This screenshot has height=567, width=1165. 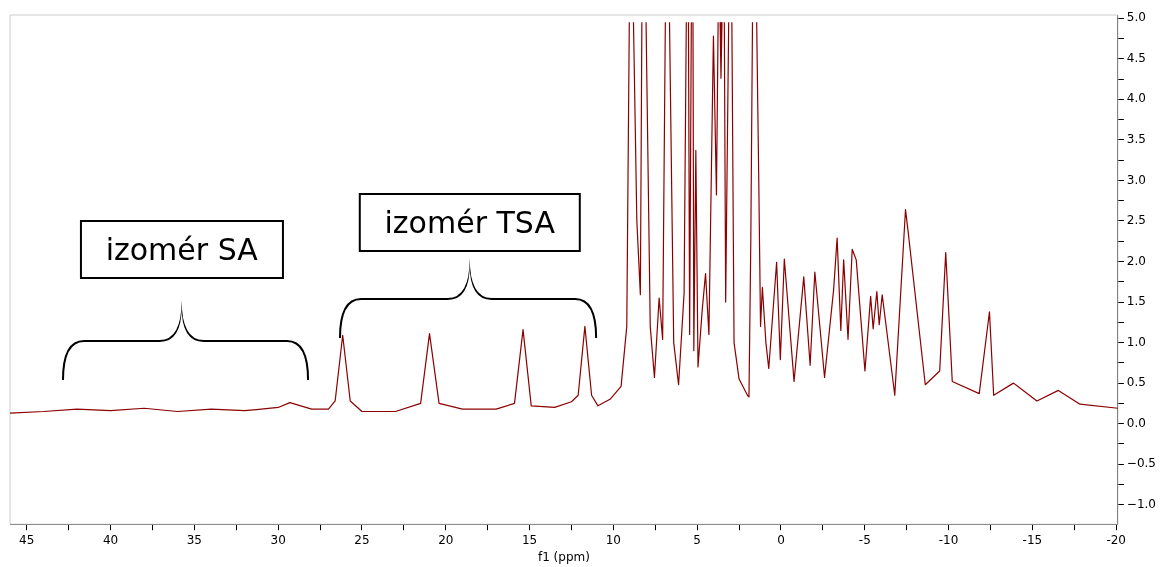 I want to click on y-tick-label: 3.0, so click(x=1136, y=179).